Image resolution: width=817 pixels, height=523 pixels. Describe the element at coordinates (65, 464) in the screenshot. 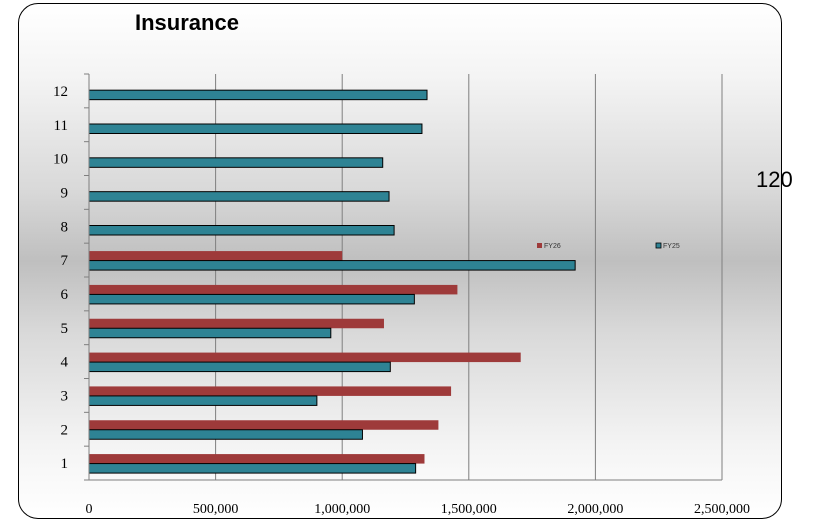

I see `y-tick-label: 1` at that location.